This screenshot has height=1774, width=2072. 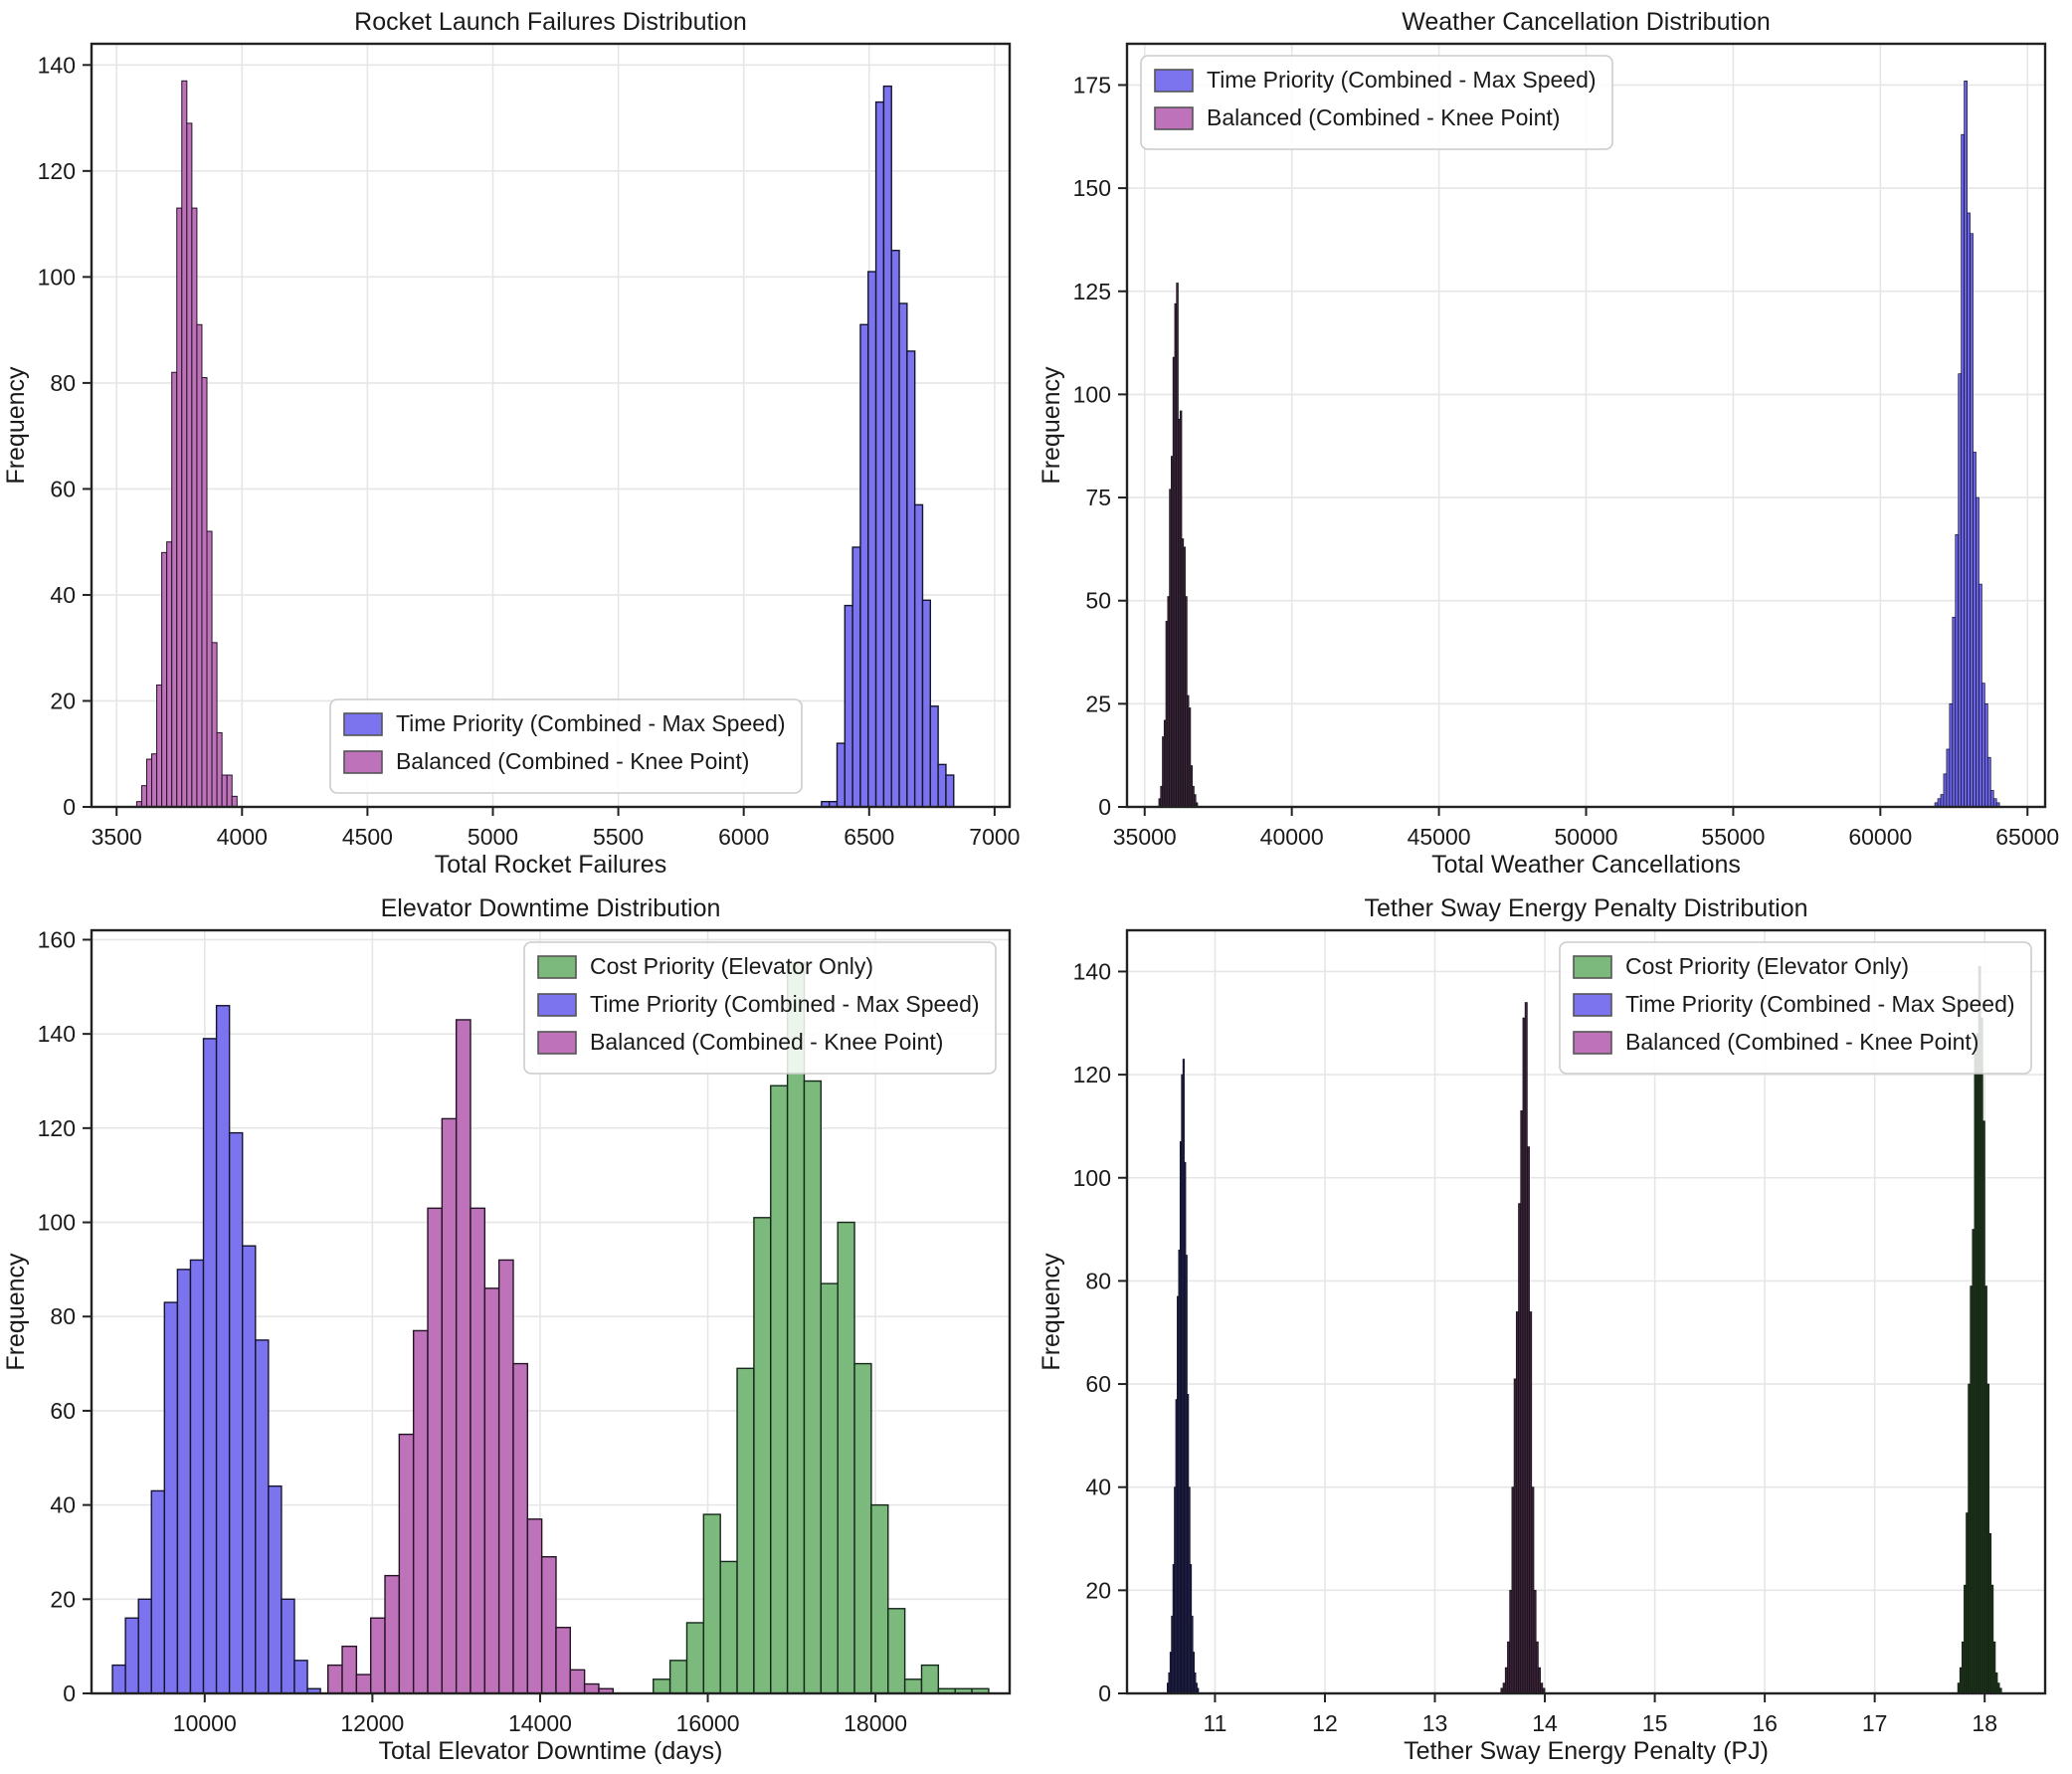 What do you see at coordinates (1098, 1280) in the screenshot?
I see `y-tick-label: 80` at bounding box center [1098, 1280].